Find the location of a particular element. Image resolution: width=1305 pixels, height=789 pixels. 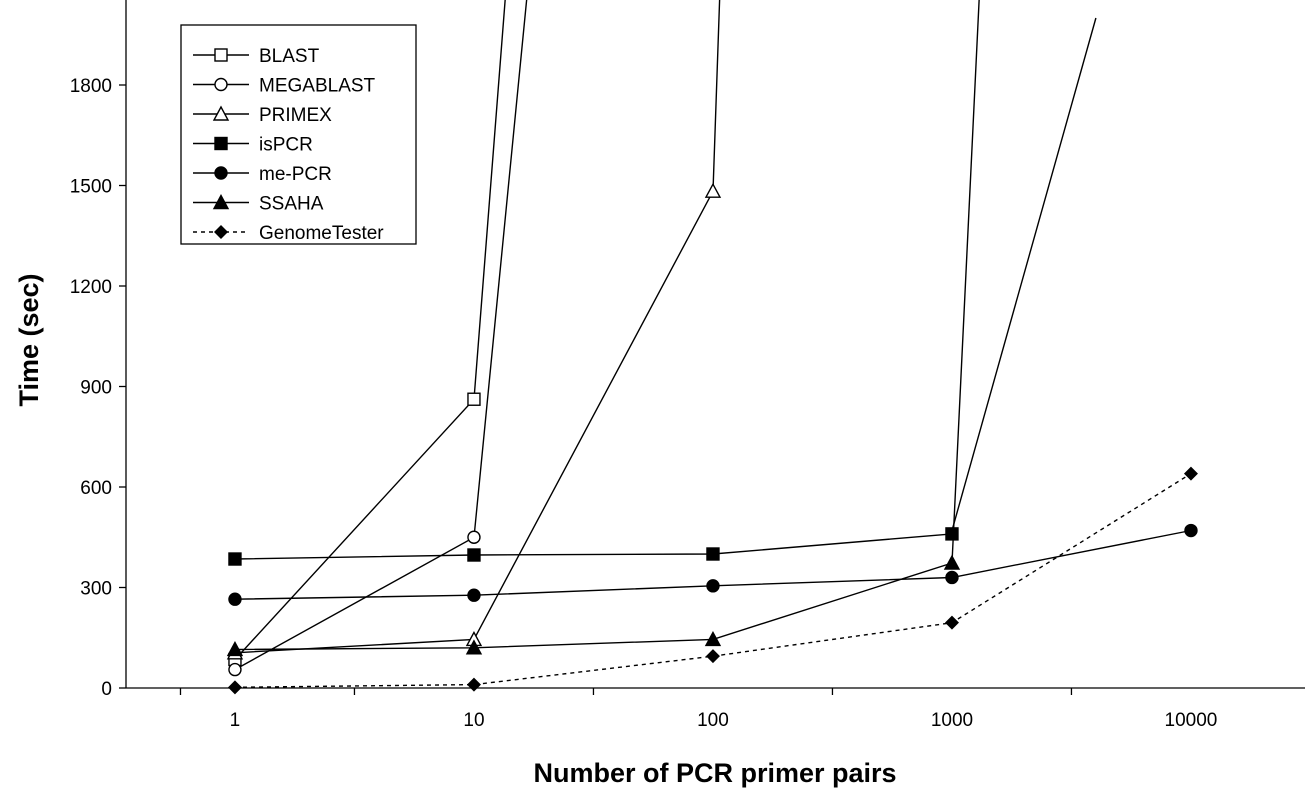

legend-label: isPCR is located at coordinates (286, 145).